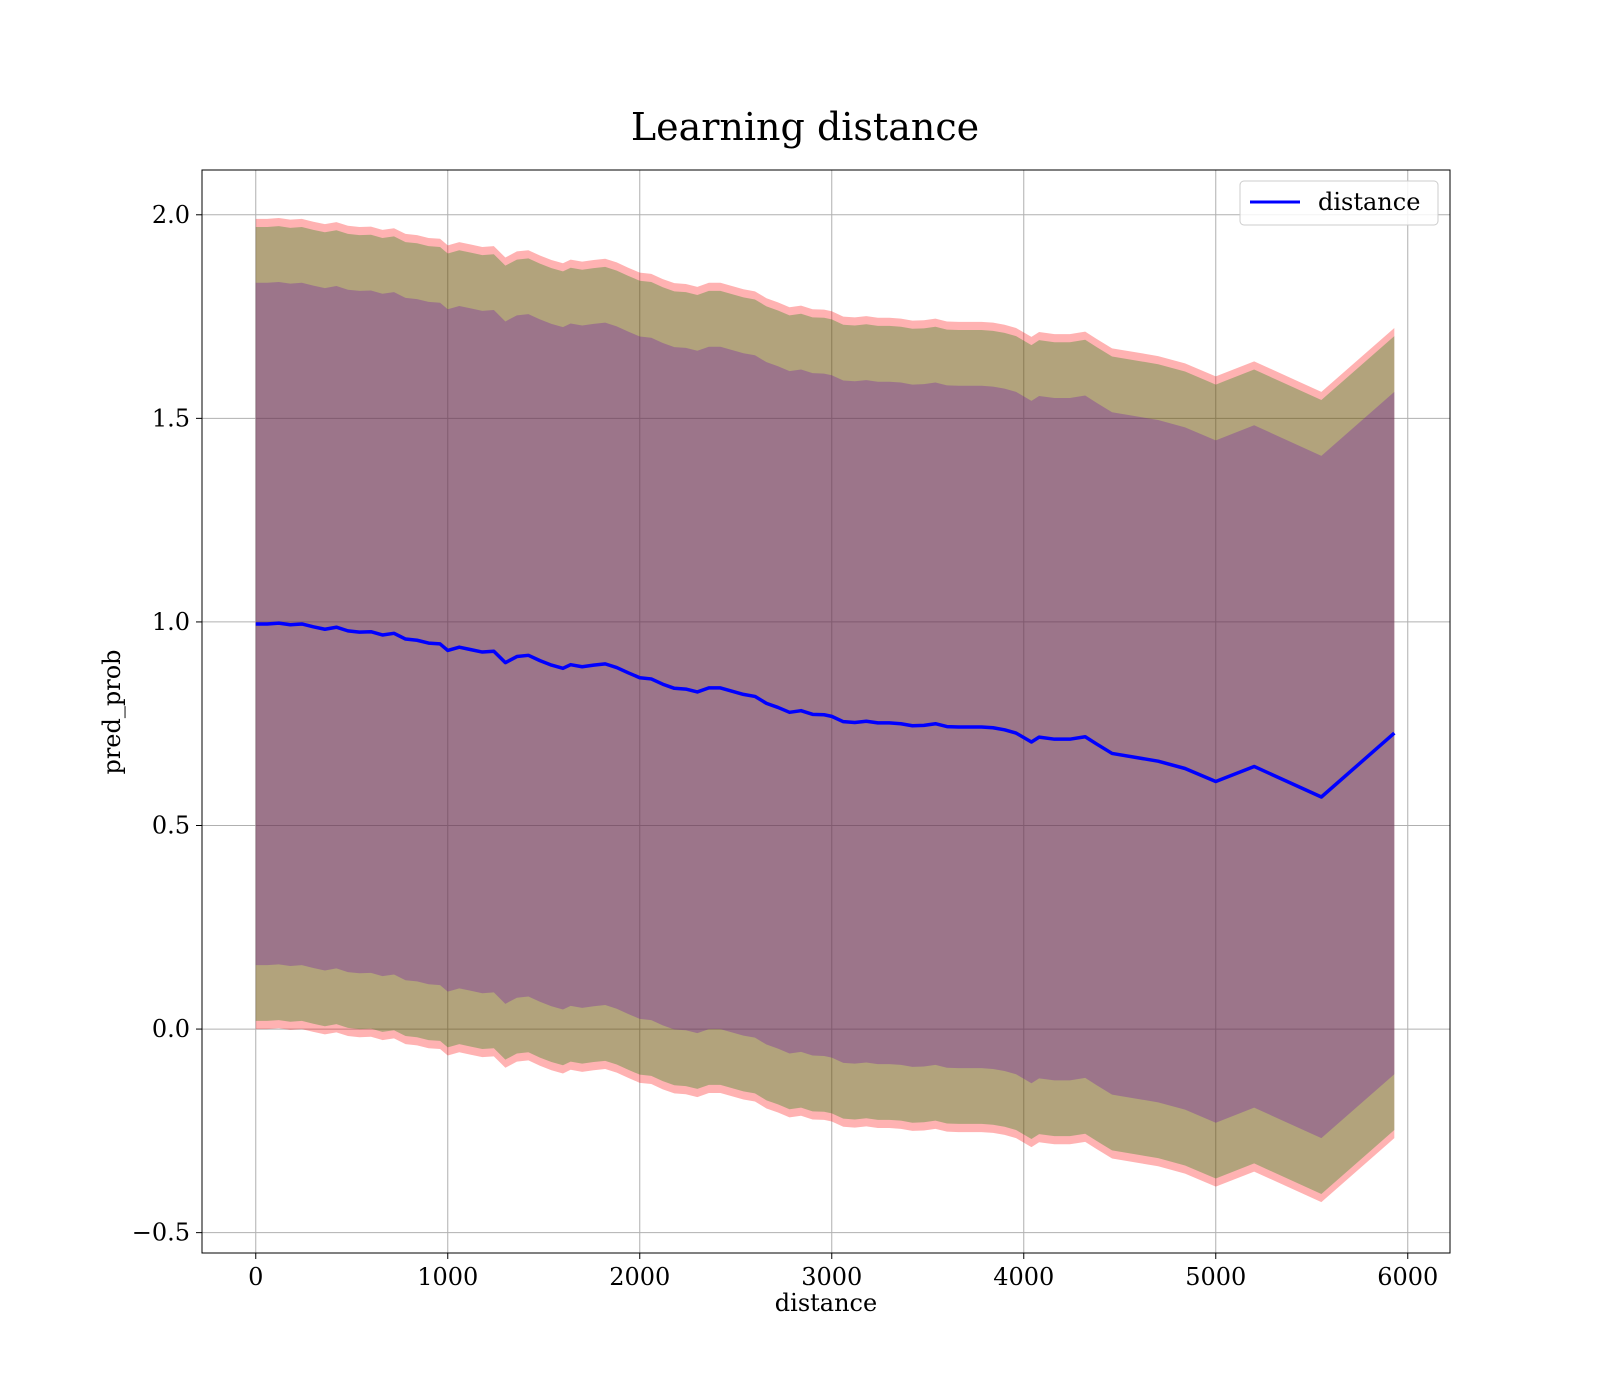 The height and width of the screenshot is (1400, 1600). I want to click on series-lines, so click(825, 710).